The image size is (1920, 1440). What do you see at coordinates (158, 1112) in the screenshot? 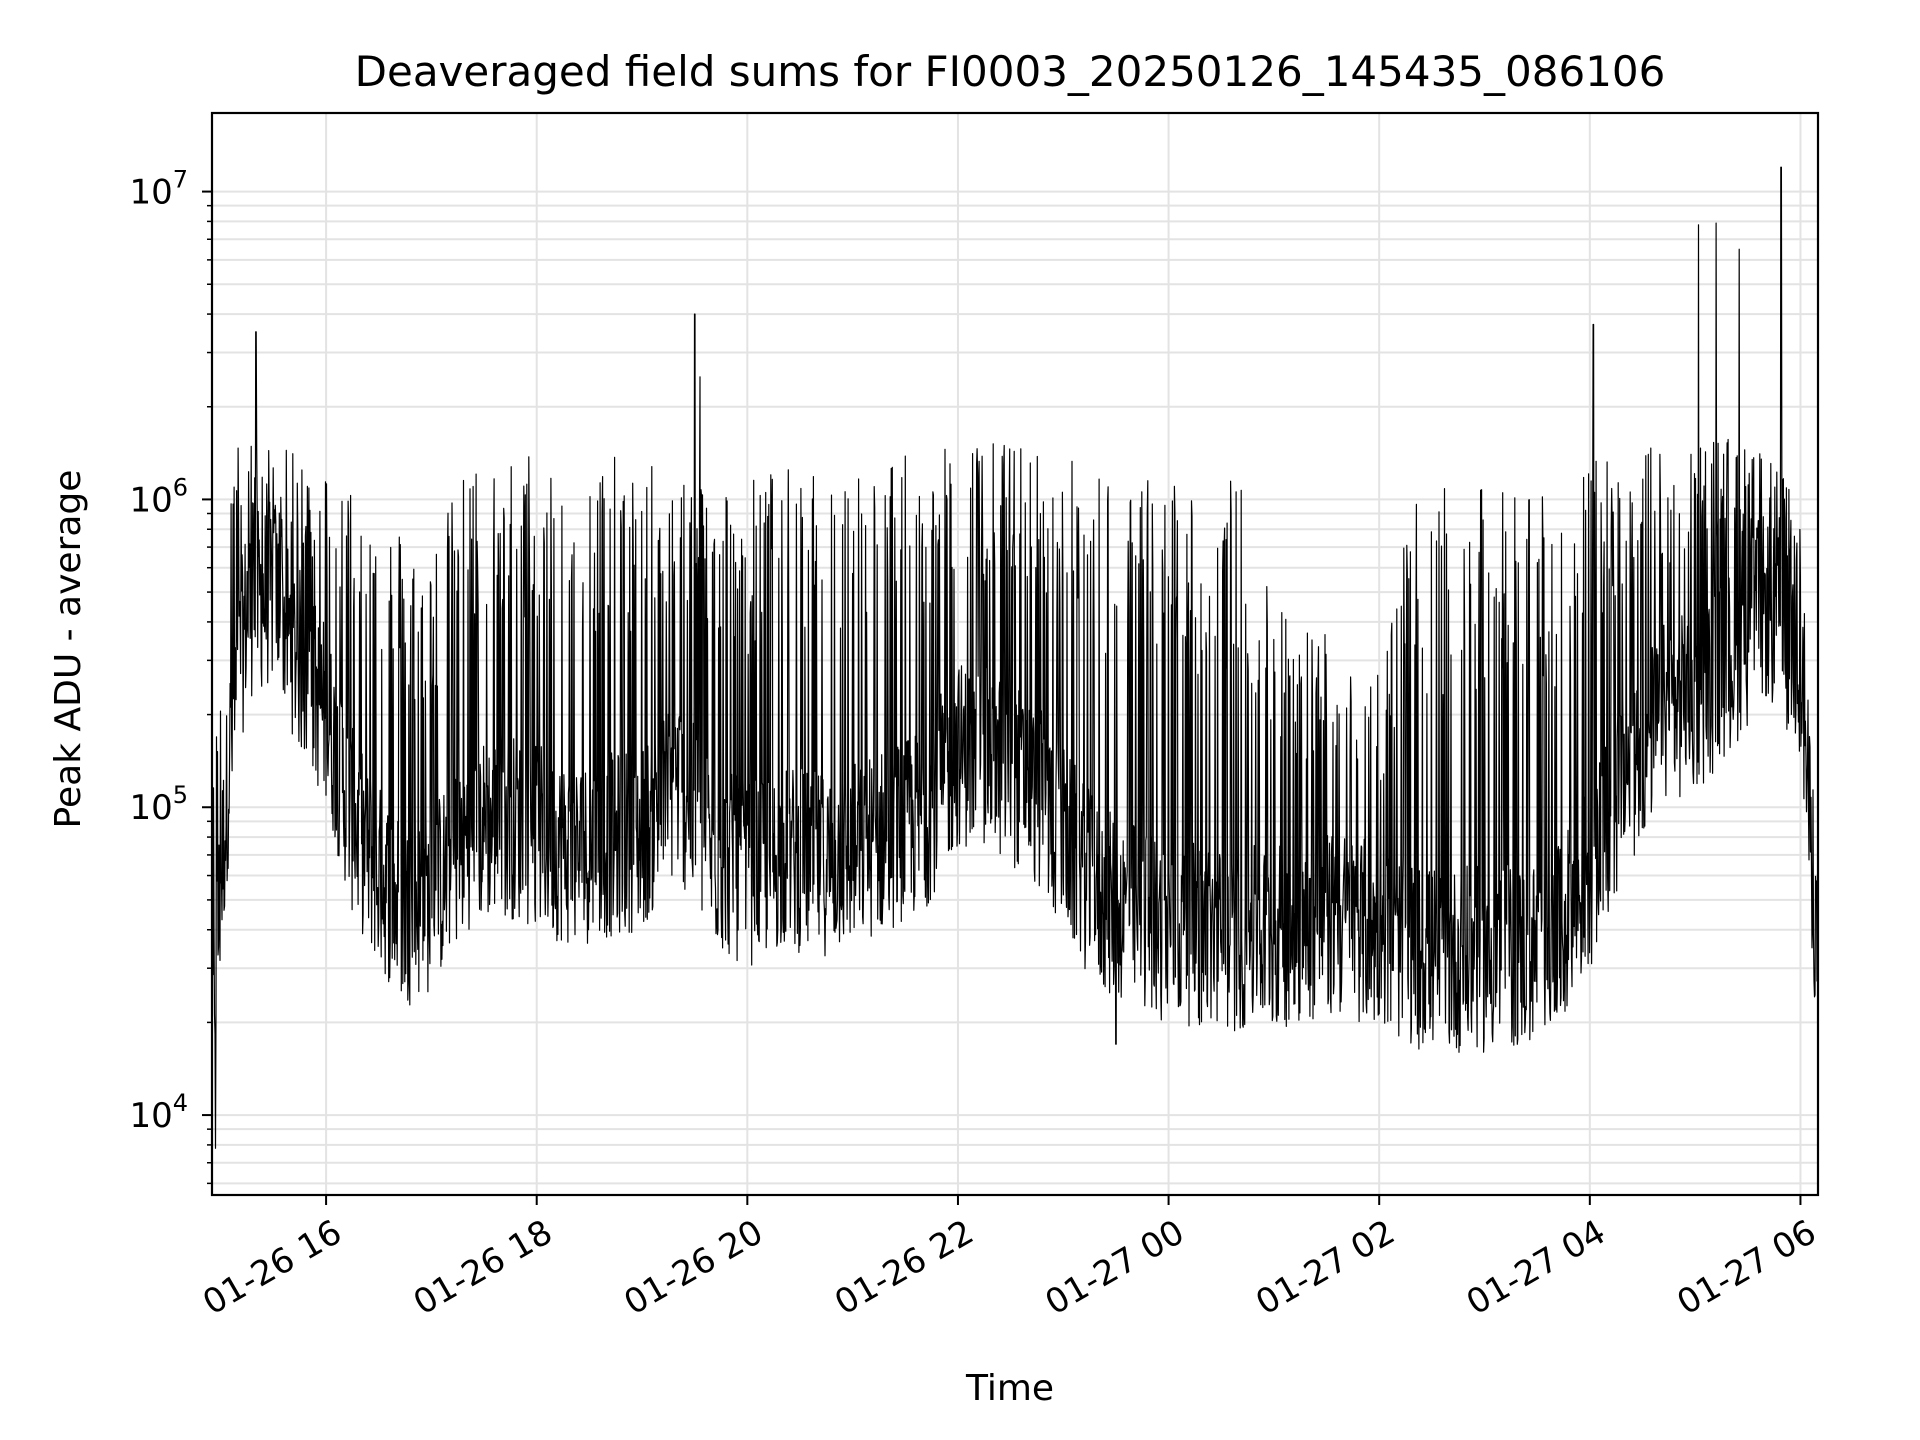
I see `y-tick-label: 10⁴` at bounding box center [158, 1112].